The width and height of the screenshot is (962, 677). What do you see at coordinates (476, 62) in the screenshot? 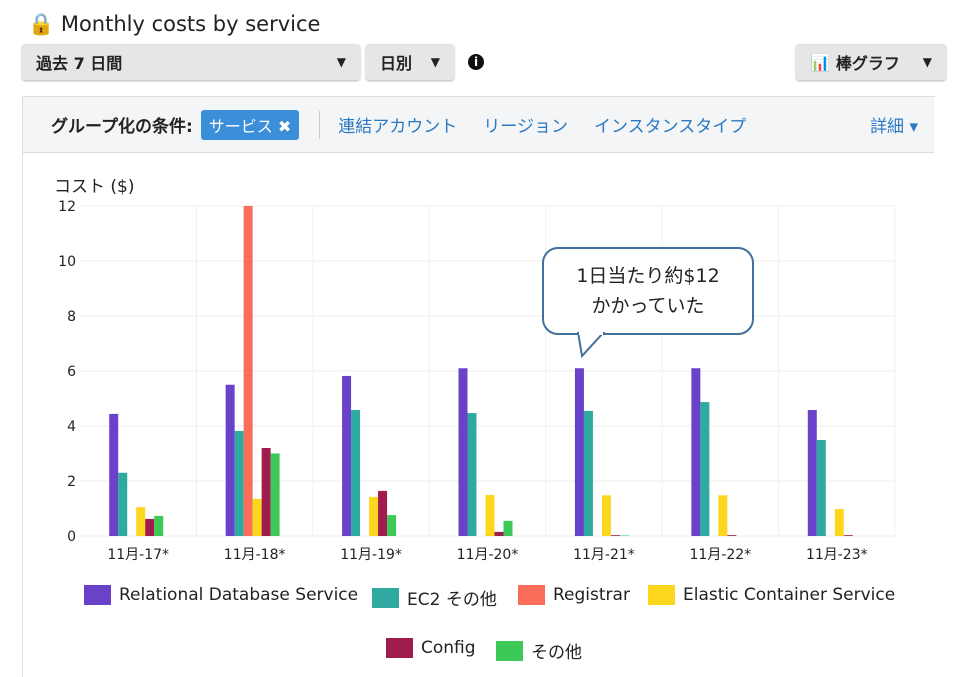
I see `info-icon: i` at bounding box center [476, 62].